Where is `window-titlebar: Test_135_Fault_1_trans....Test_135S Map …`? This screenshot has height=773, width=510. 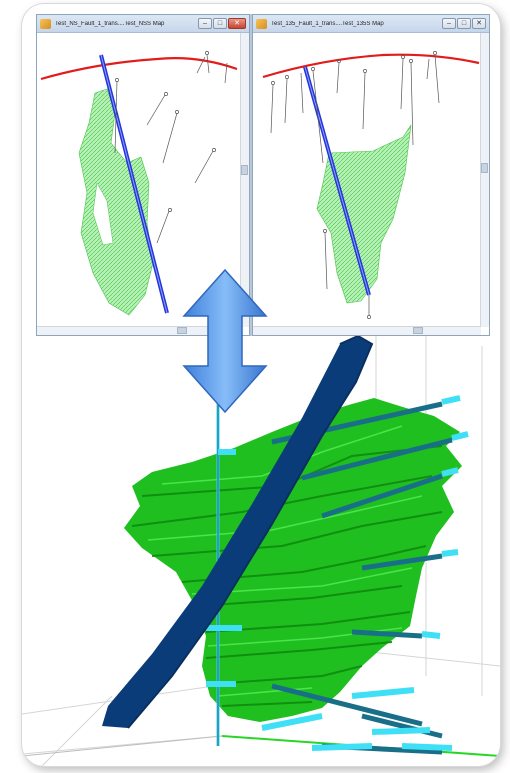
window-titlebar: Test_135_Fault_1_trans....Test_135S Map … is located at coordinates (371, 24).